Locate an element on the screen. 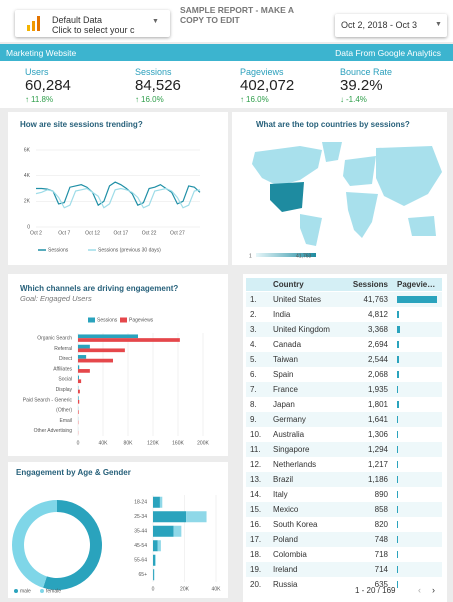 Image resolution: width=453 pixels, height=602 pixels. table-row: 10. Australia 1,306 is located at coordinates (344, 434).